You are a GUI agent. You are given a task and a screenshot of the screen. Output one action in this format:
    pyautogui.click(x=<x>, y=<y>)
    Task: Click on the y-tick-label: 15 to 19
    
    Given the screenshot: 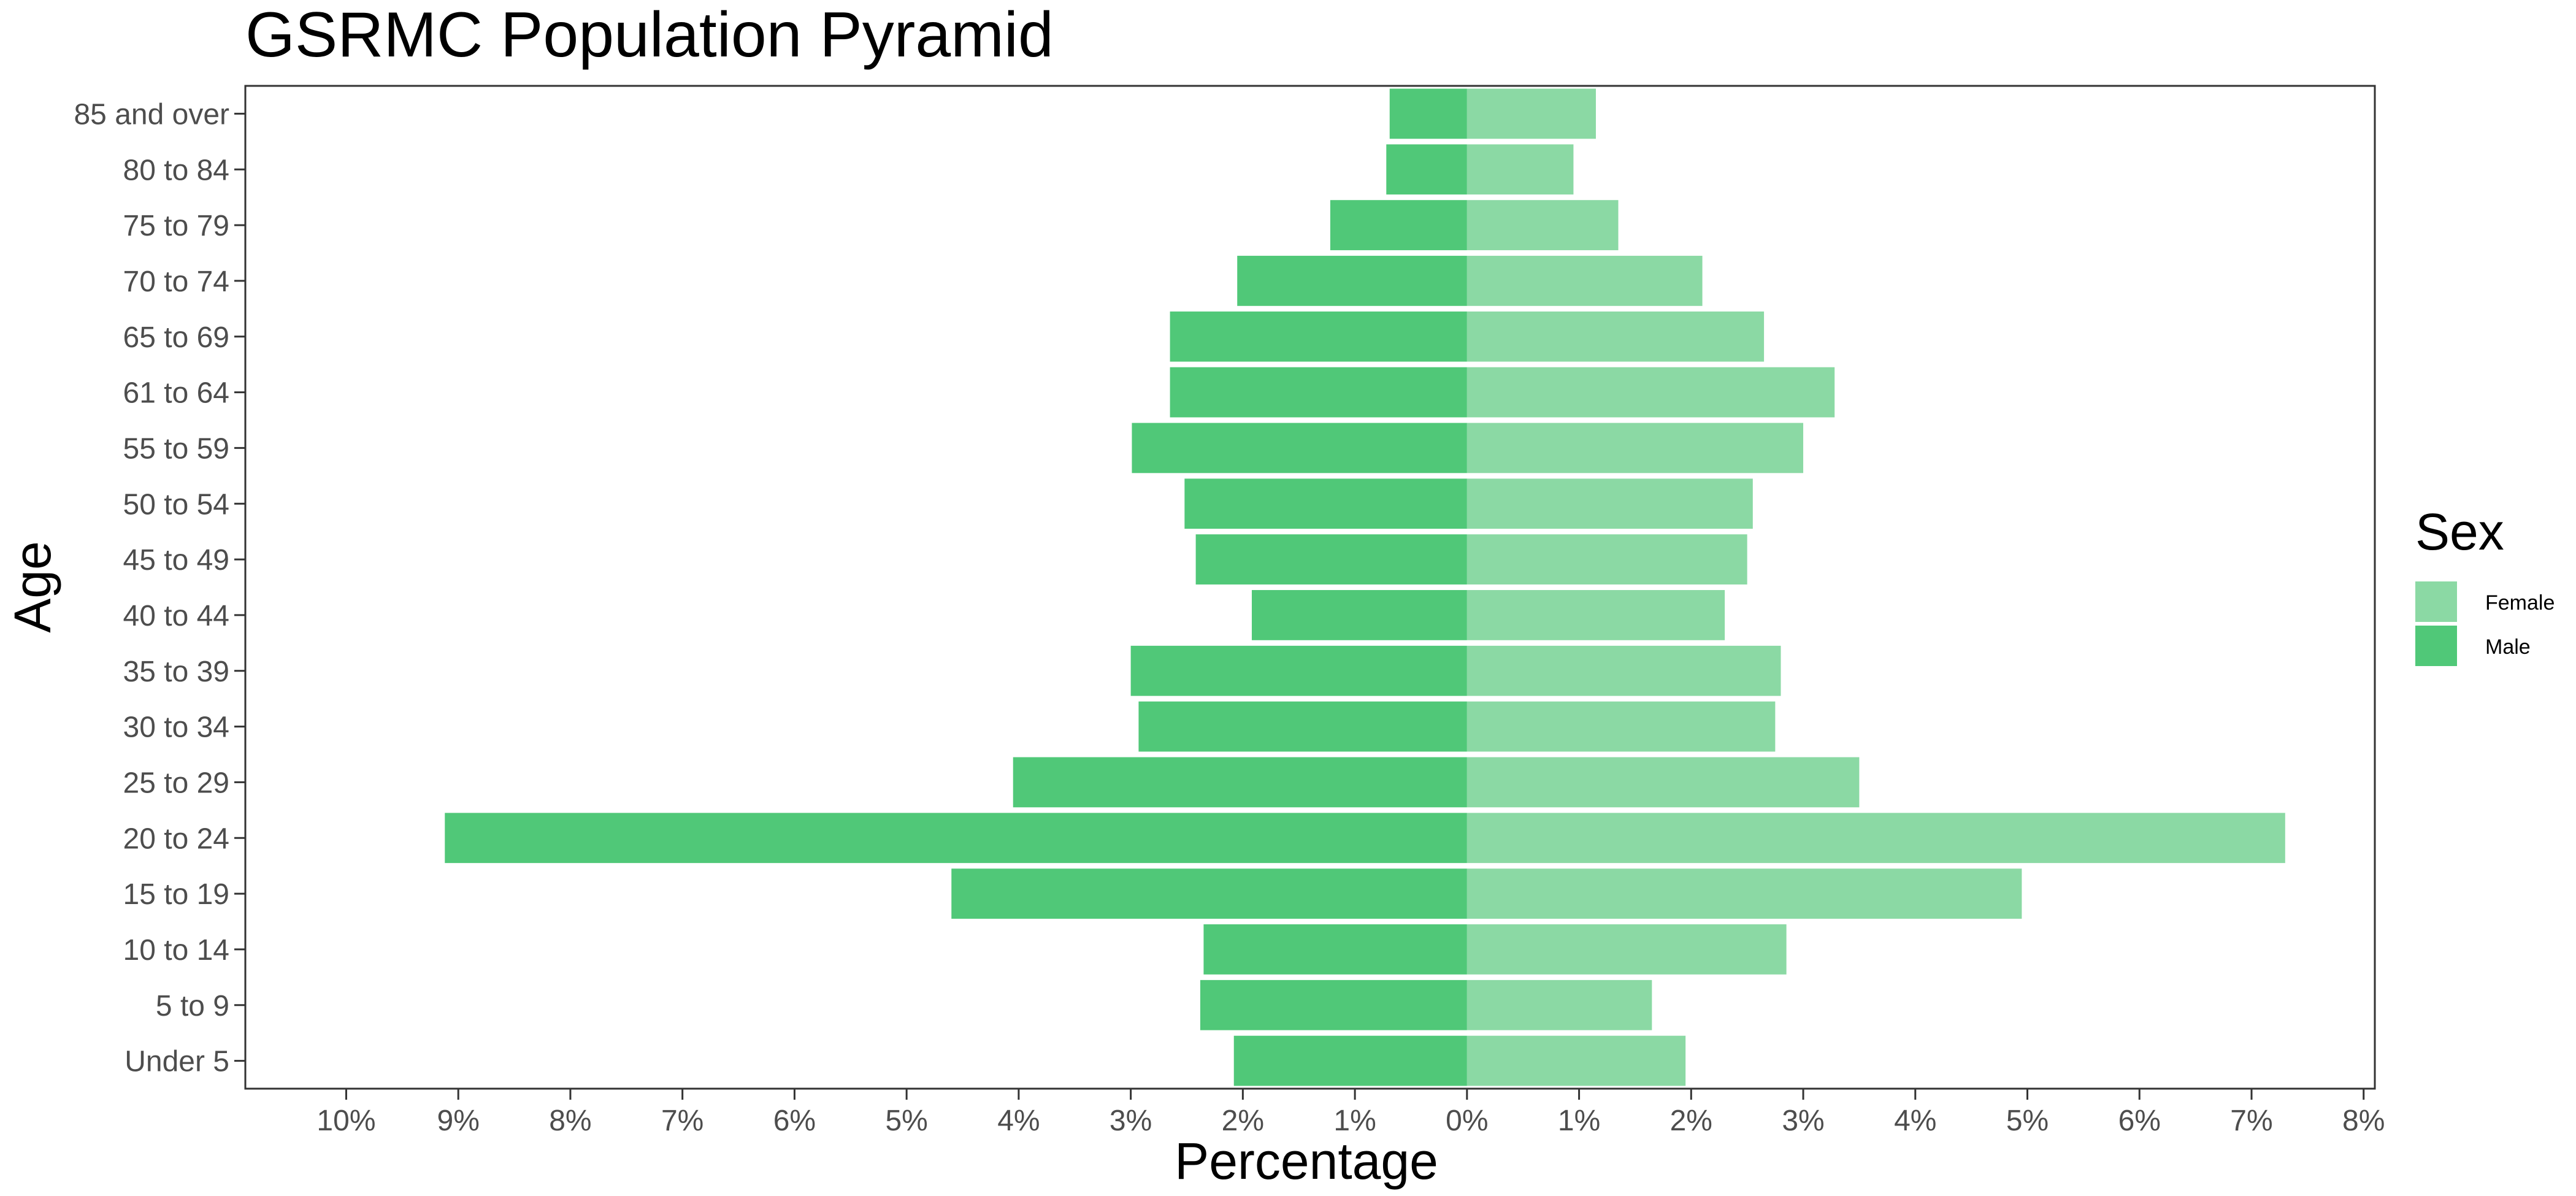 What is the action you would take?
    pyautogui.click(x=176, y=894)
    